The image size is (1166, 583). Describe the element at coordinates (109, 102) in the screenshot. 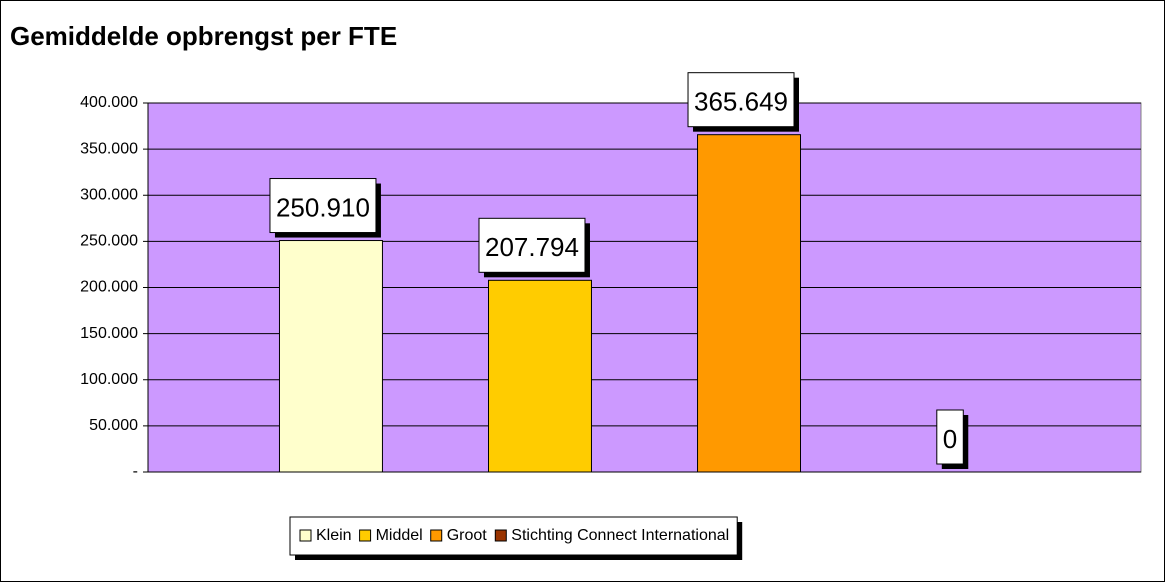

I see `y-tick-label: 400.000` at that location.